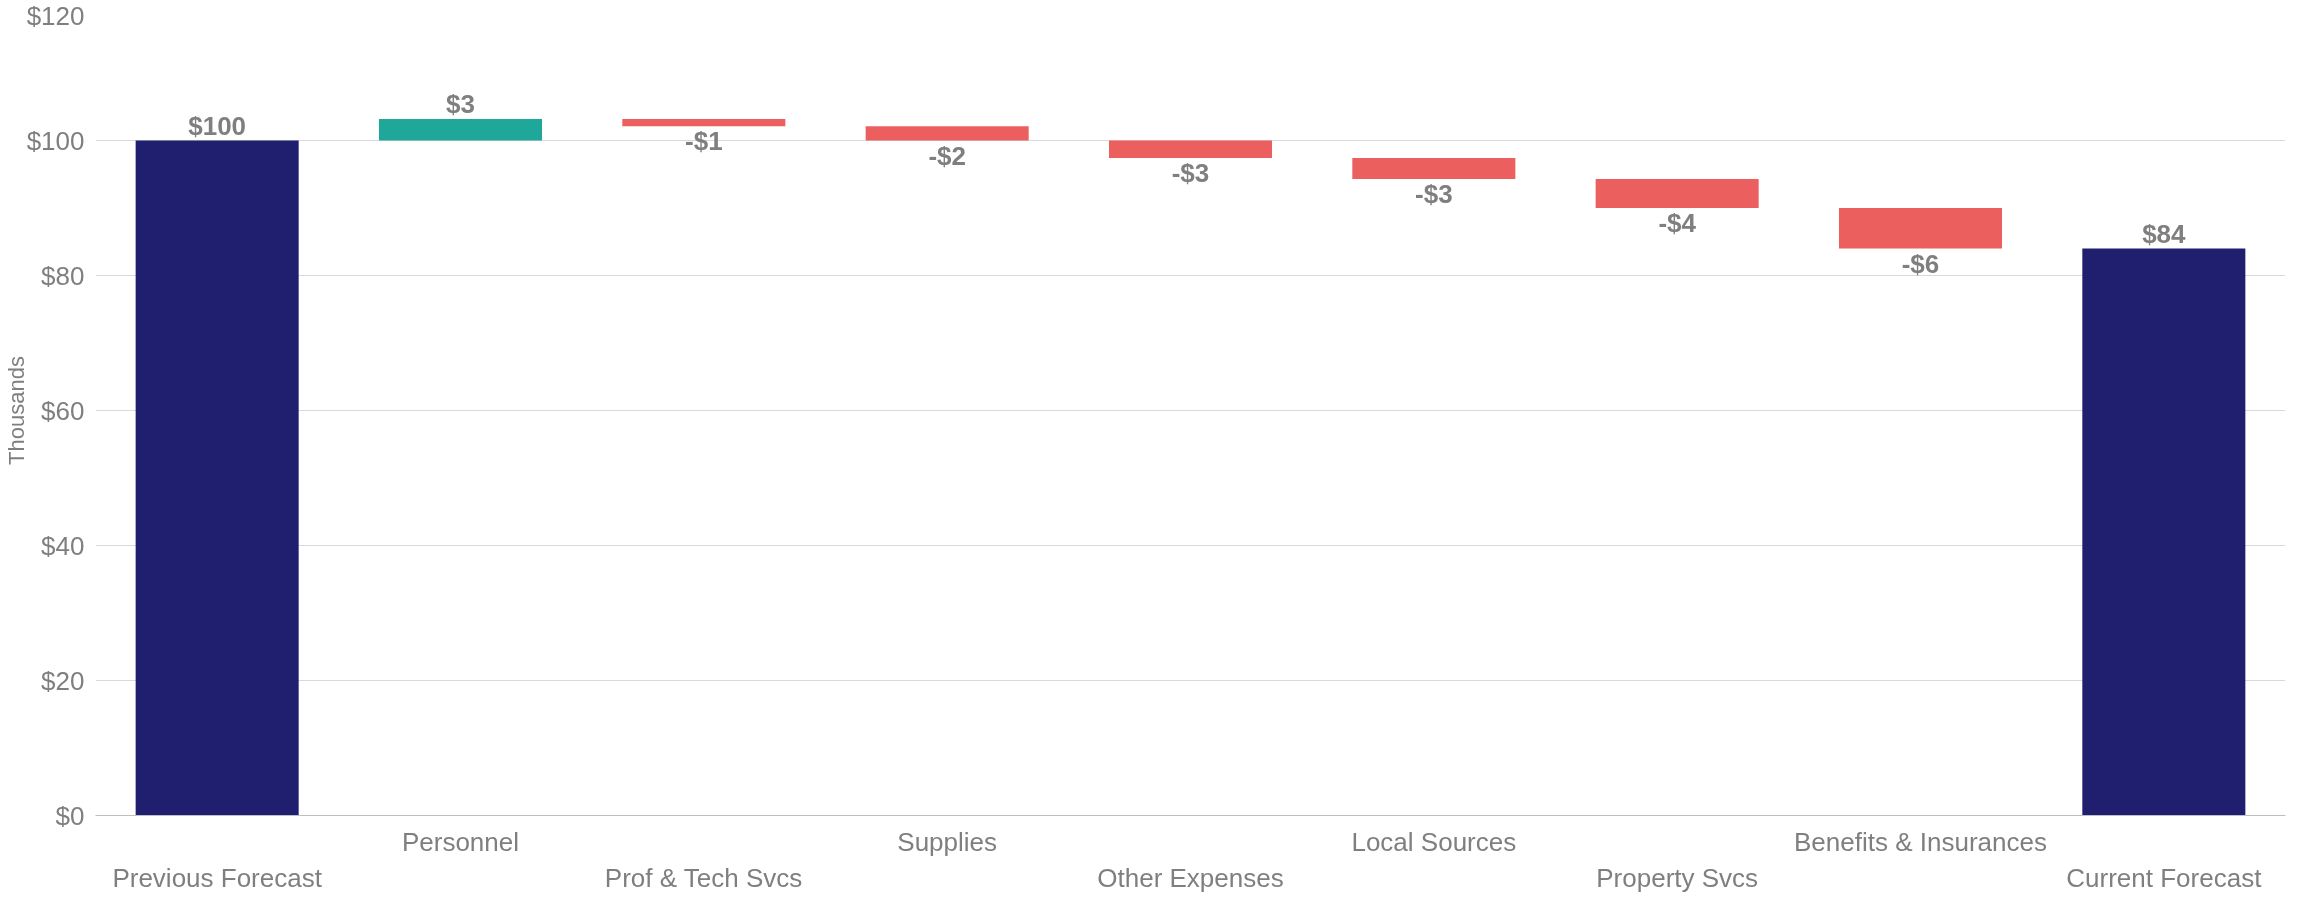  I want to click on data-label: -$2, so click(947, 155).